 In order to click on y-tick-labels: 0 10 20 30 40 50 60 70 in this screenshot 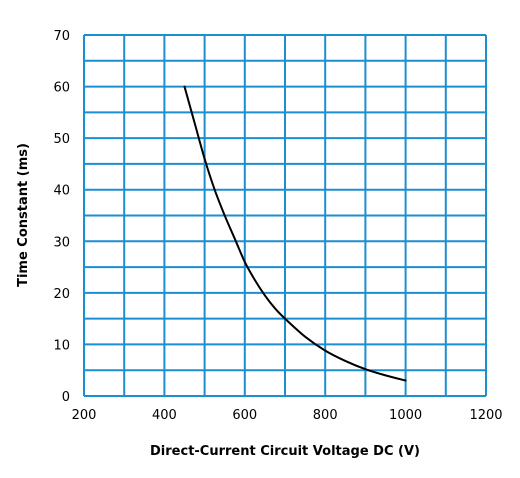, I will do `click(61, 217)`.